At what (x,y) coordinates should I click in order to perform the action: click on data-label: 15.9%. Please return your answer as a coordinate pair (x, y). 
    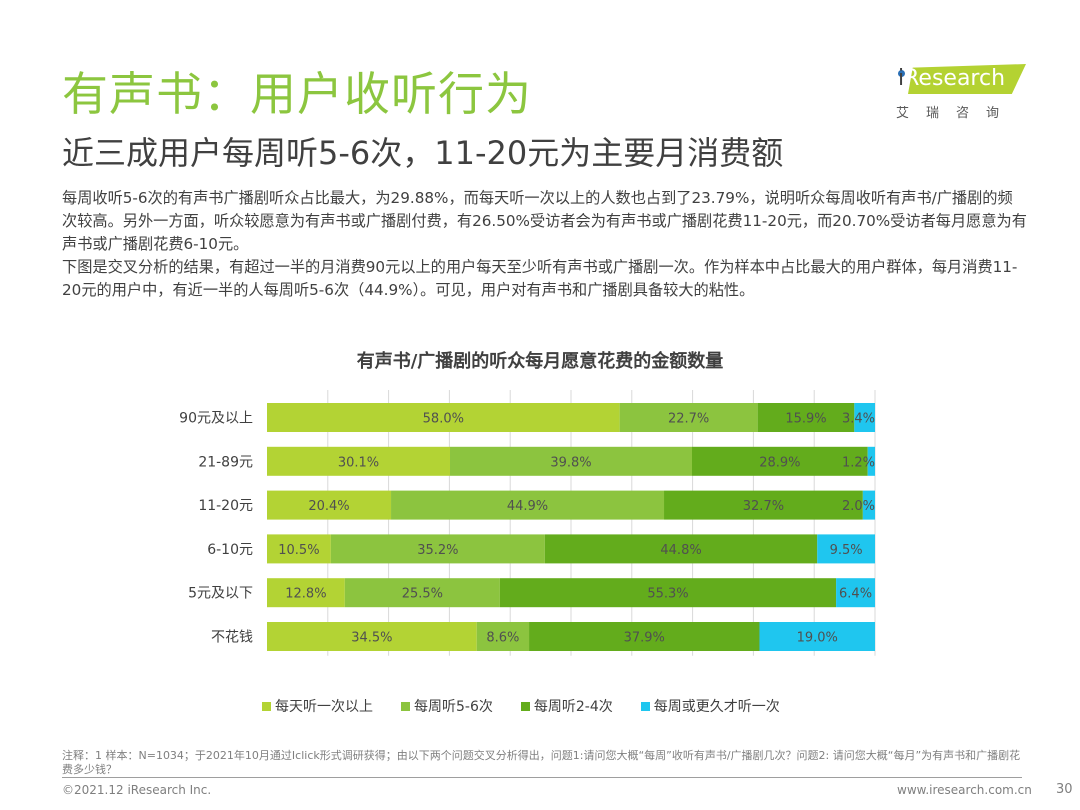
    Looking at the image, I should click on (805, 419).